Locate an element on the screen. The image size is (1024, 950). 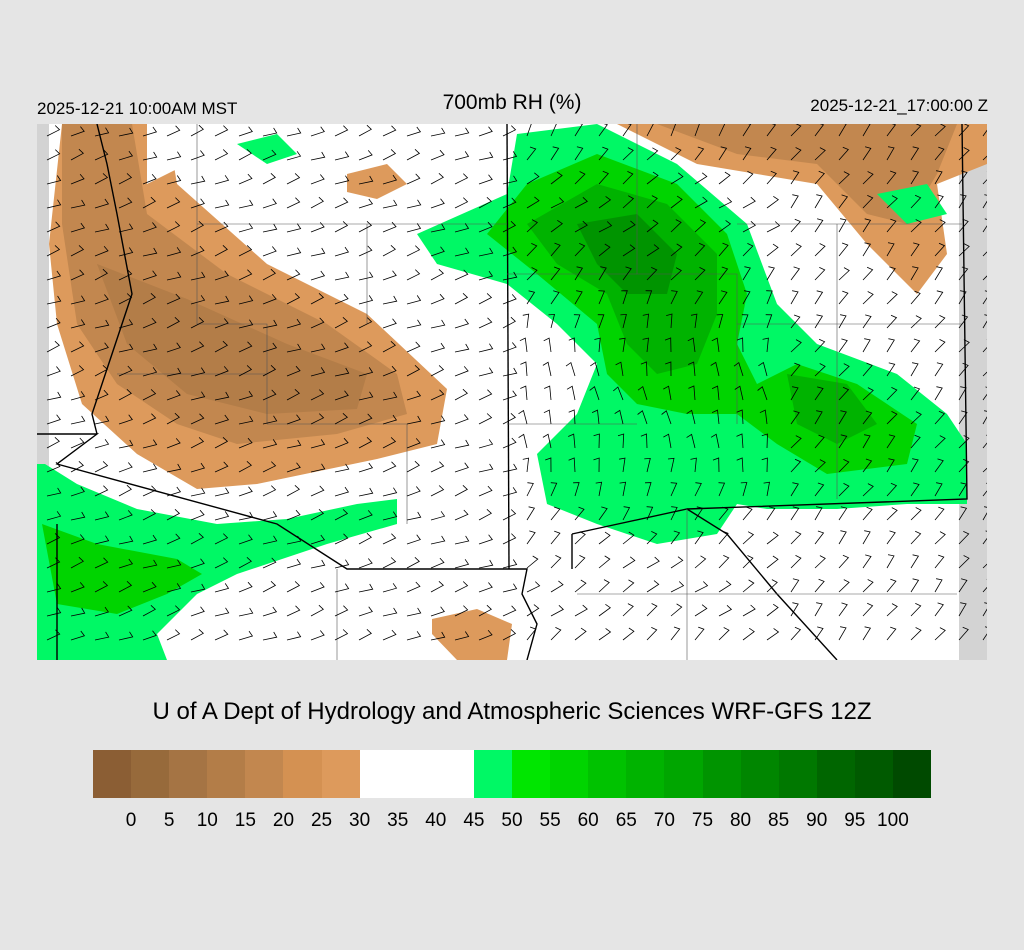
colorbar-tick-label: 95 is located at coordinates (855, 820).